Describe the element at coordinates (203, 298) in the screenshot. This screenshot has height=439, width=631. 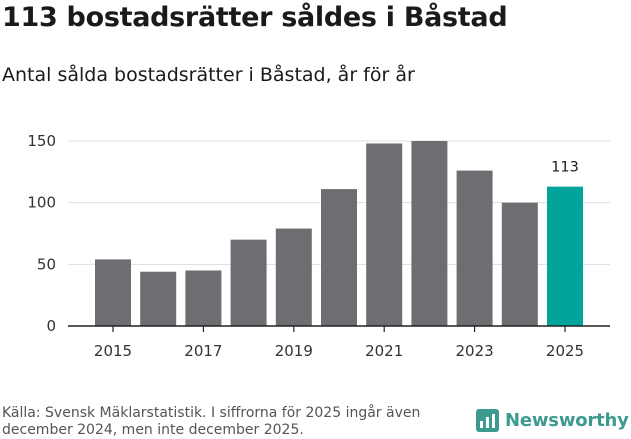
I see `bar-2017` at that location.